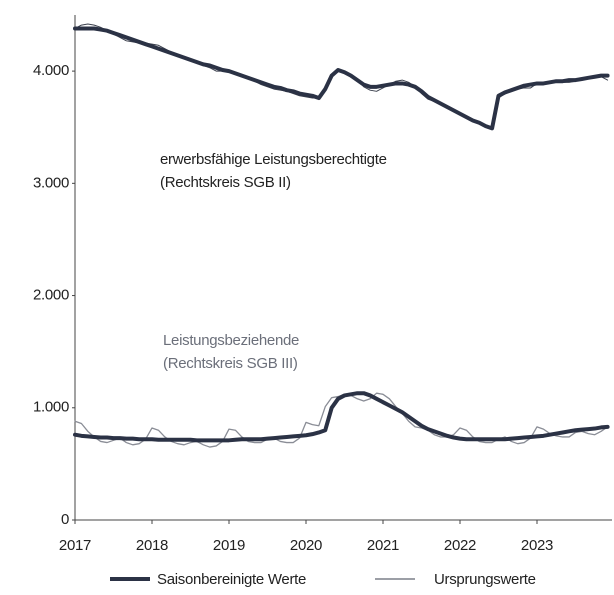  I want to click on x-tick-label: 2019, so click(229, 545).